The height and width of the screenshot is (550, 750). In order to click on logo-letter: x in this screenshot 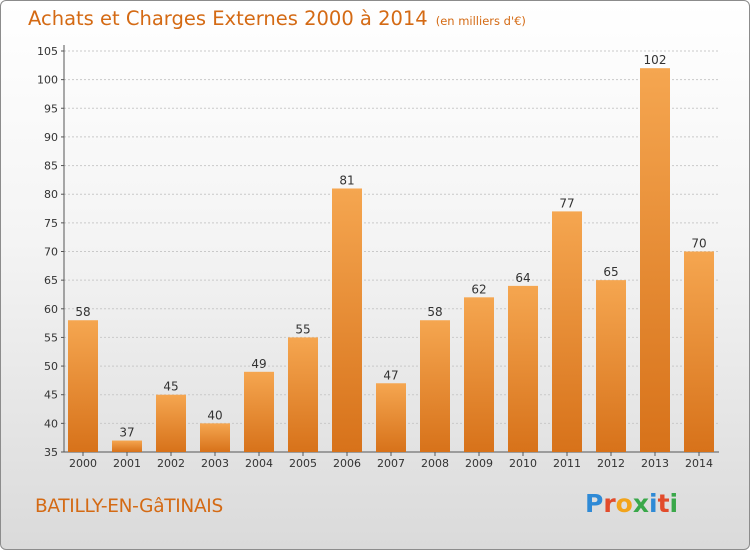, I will do `click(640, 503)`.